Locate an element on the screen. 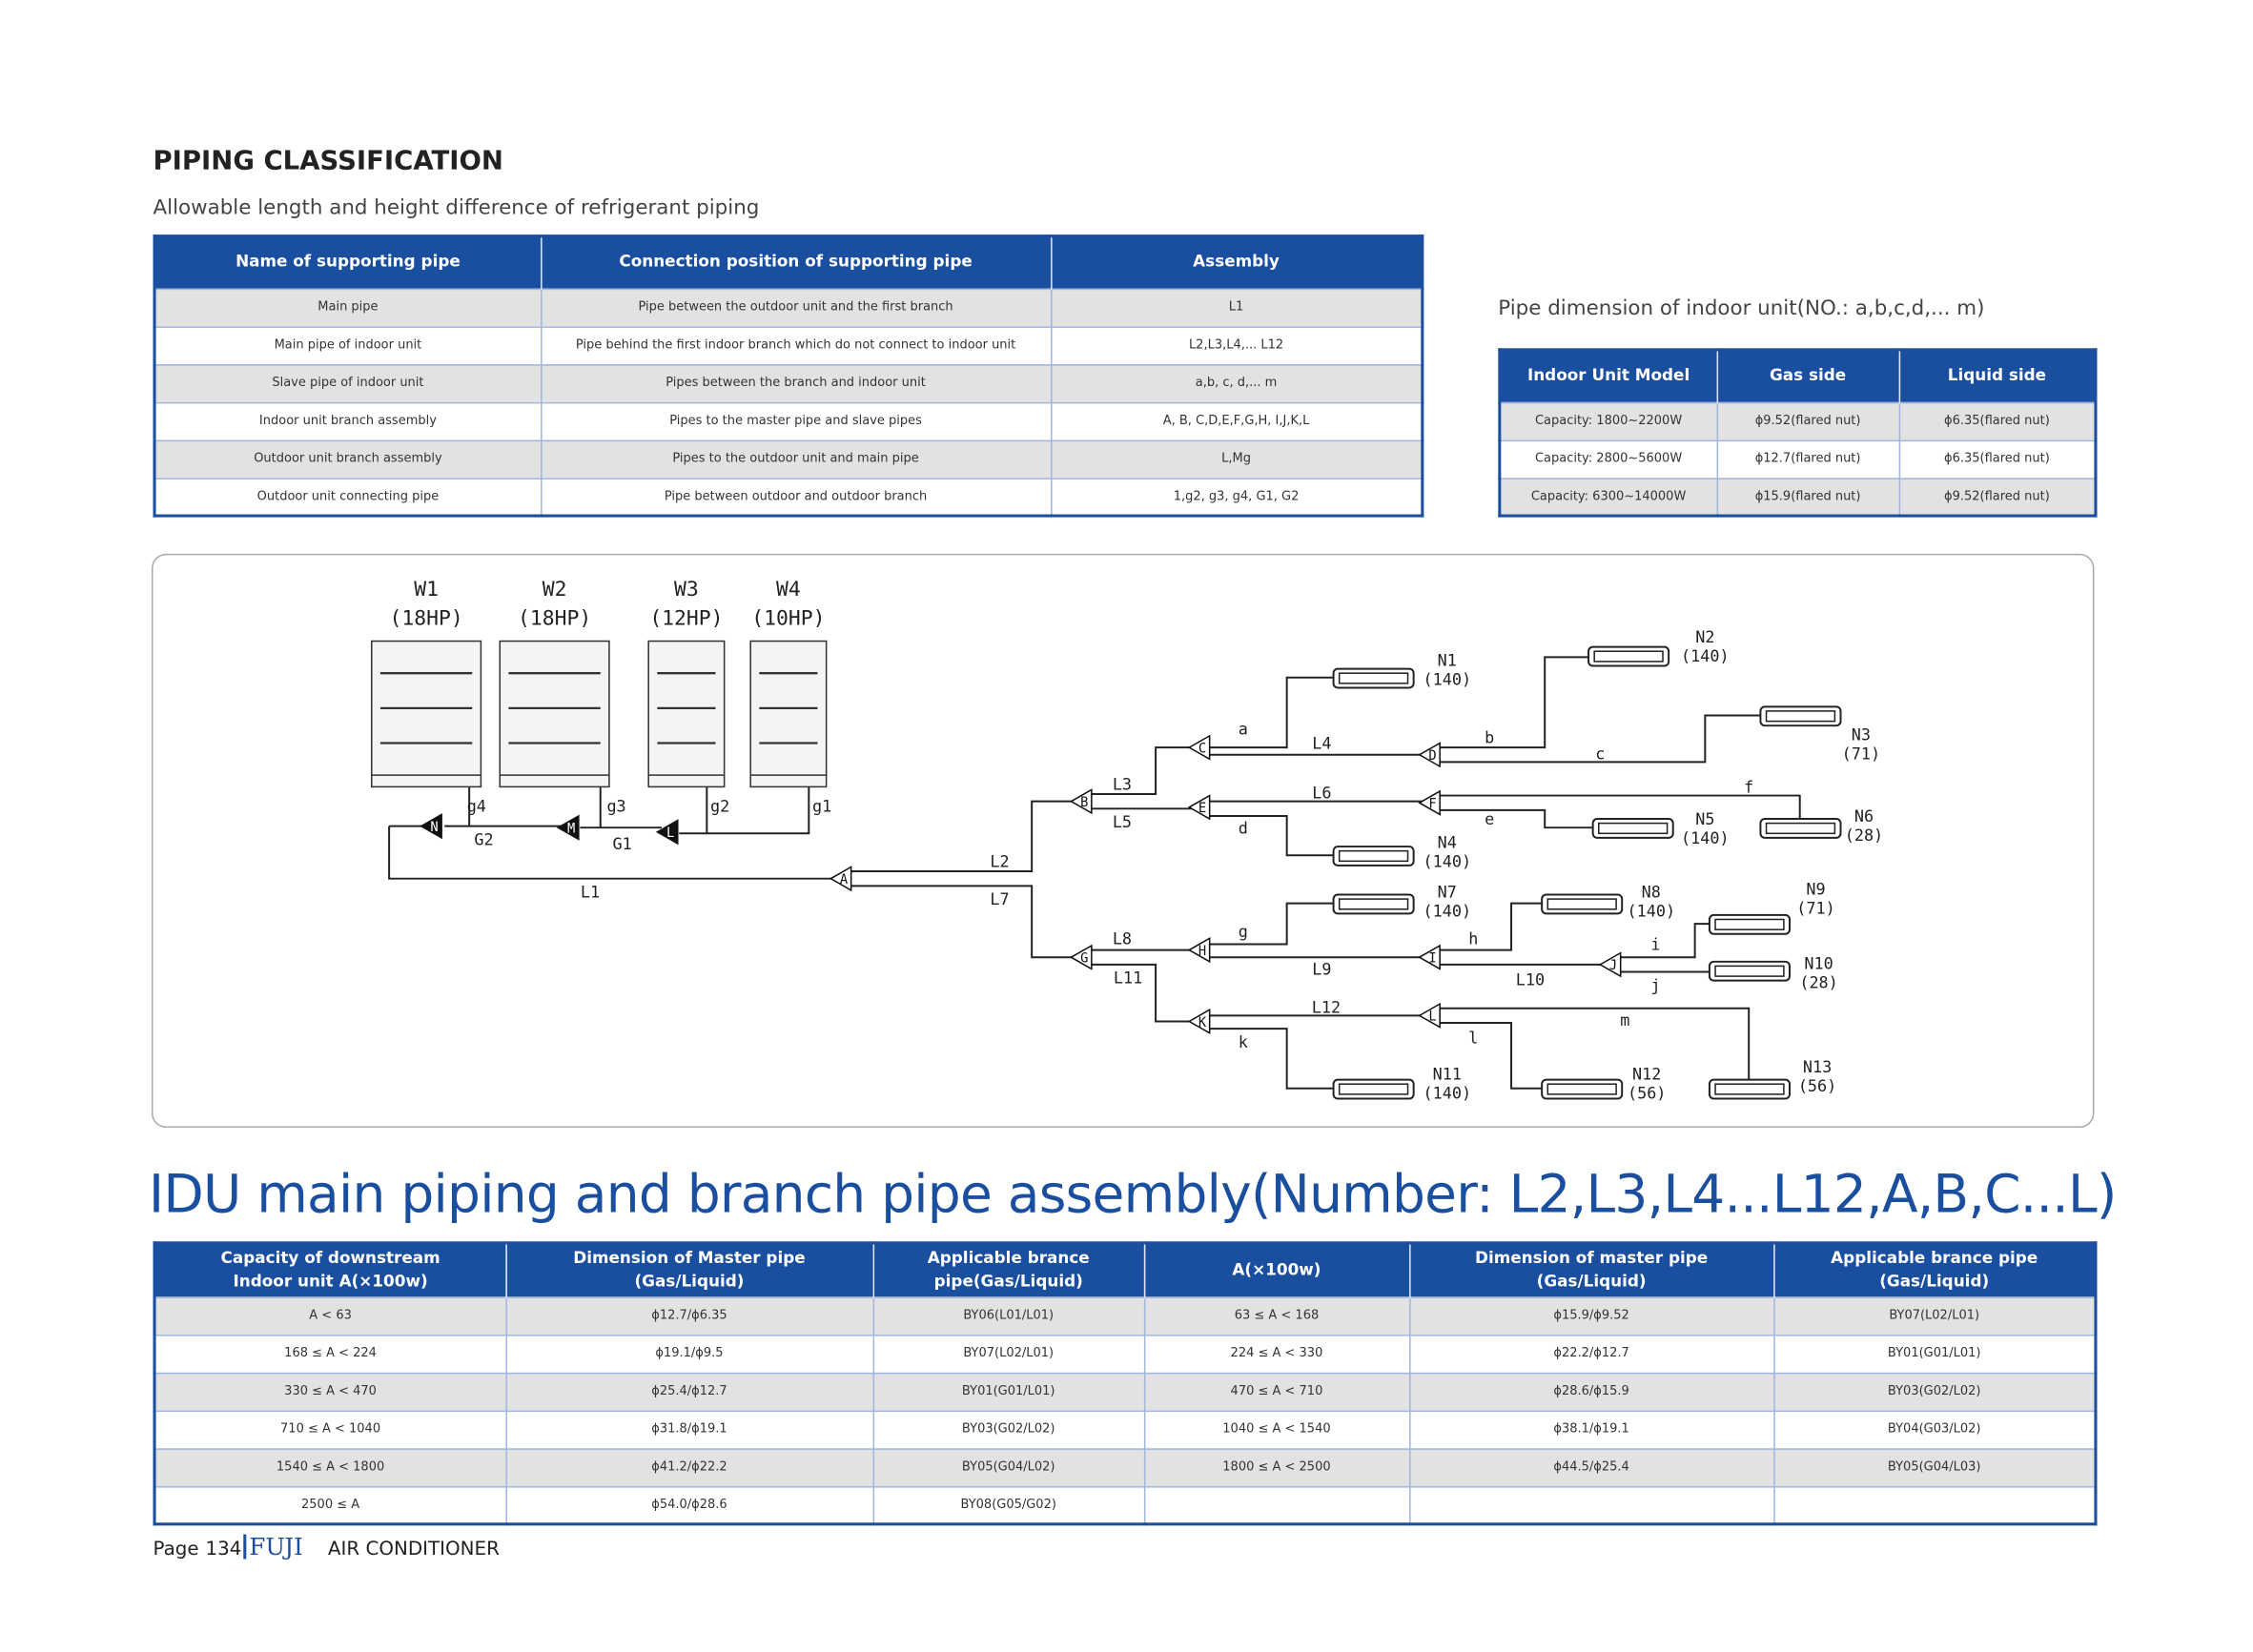 The height and width of the screenshot is (1652, 2253). table-cell: ϕ54.0/ϕ28.6 is located at coordinates (689, 1505).